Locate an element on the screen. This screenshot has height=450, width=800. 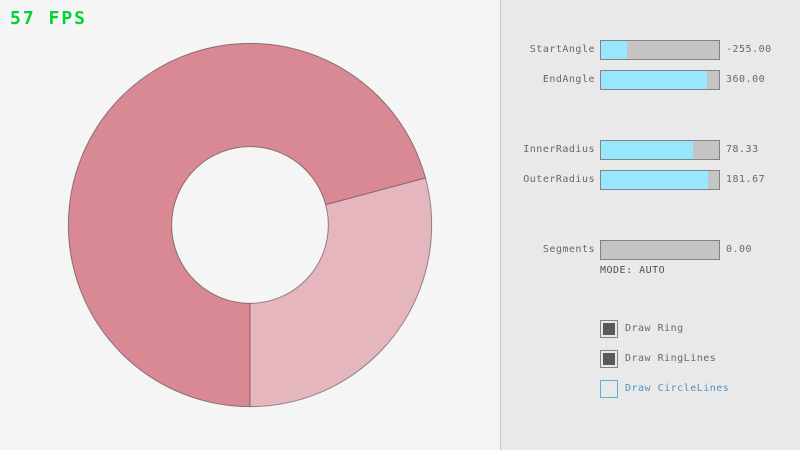
ring-single-sector is located at coordinates (341, 292).